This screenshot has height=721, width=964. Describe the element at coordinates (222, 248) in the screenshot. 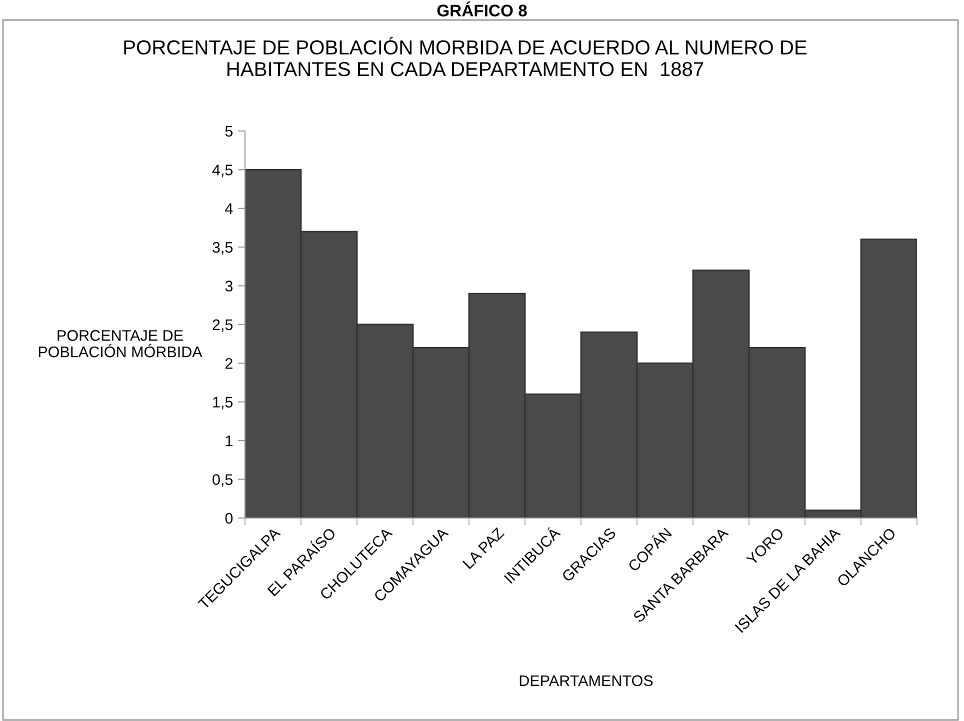

I see `y-tick-label: 3,5` at that location.